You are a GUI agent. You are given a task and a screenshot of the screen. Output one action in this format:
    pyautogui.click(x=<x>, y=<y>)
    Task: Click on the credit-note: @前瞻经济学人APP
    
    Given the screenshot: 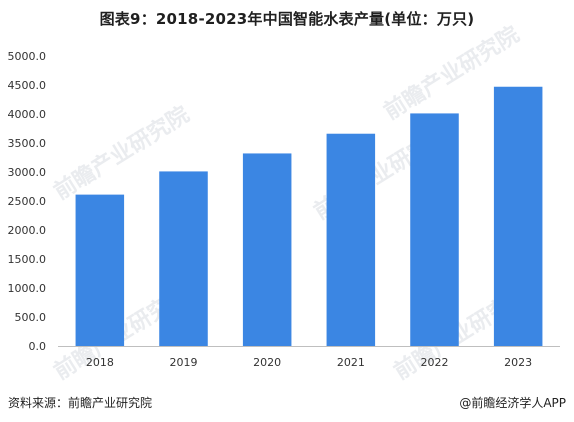 What is the action you would take?
    pyautogui.click(x=512, y=403)
    